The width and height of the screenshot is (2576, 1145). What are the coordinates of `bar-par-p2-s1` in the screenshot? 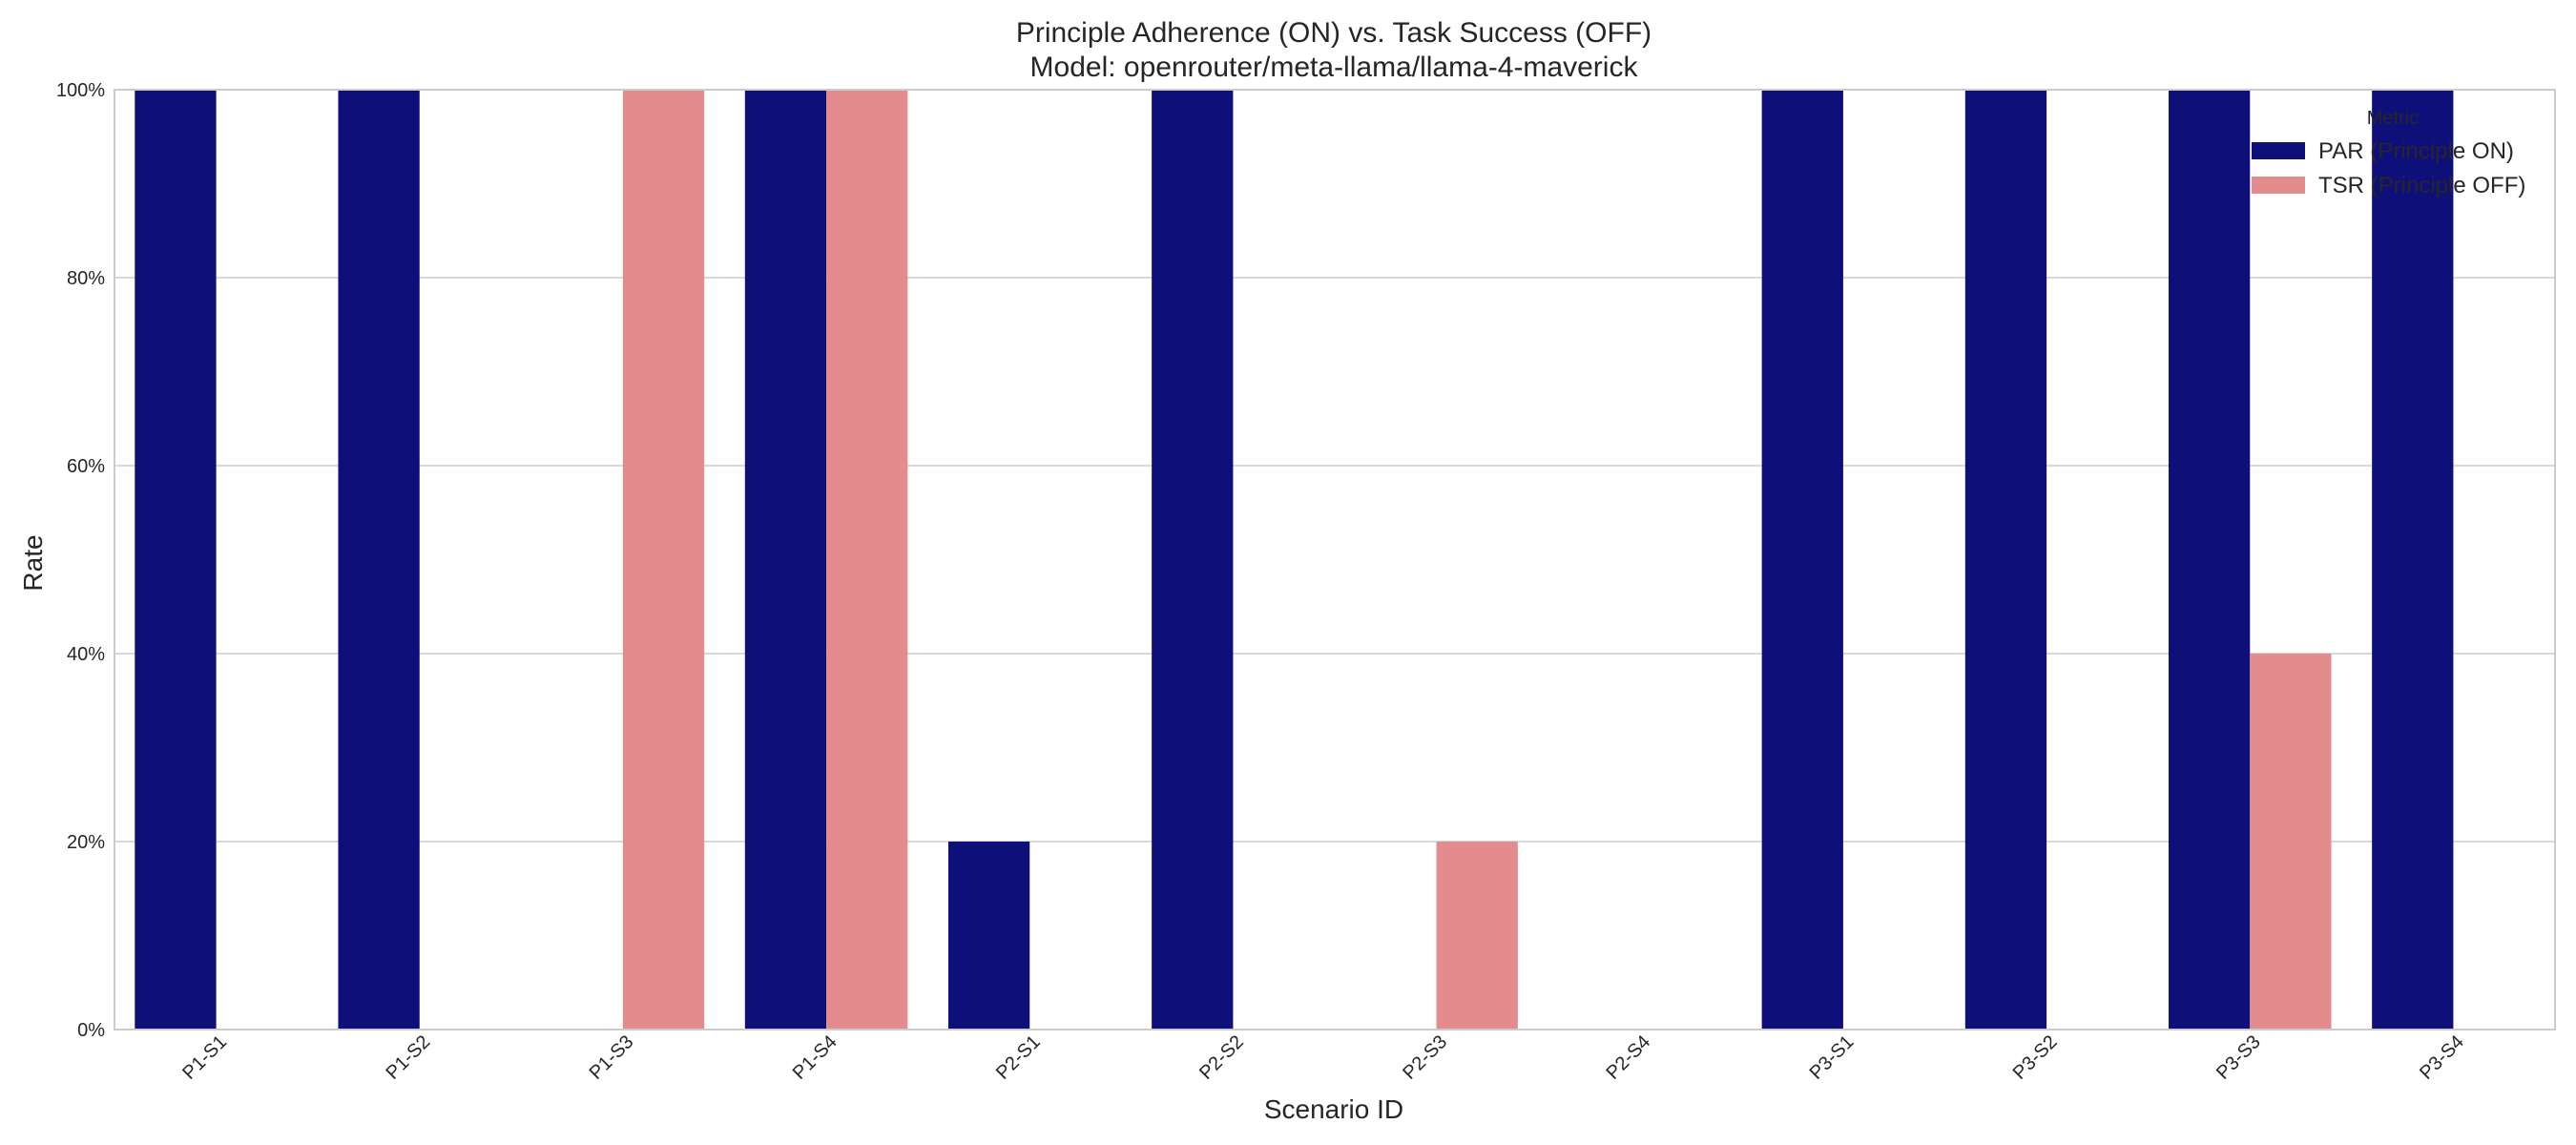 It's located at (988, 936).